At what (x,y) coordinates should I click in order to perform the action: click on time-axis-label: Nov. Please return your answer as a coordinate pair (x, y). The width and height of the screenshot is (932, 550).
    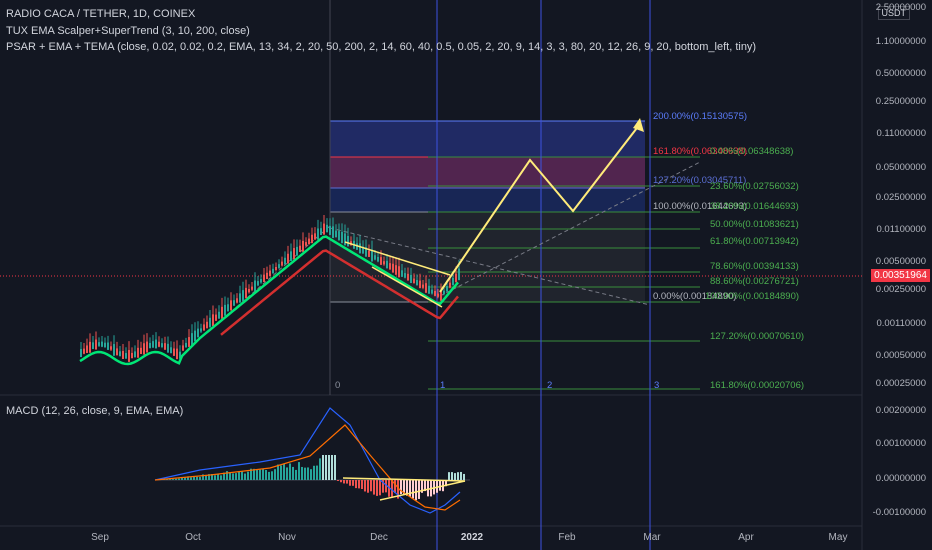
    Looking at the image, I should click on (287, 537).